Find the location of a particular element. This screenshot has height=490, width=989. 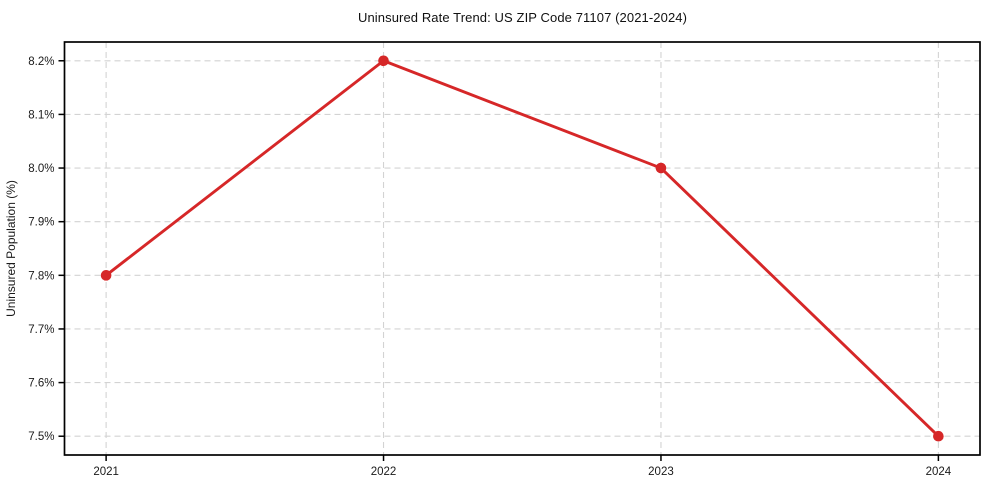

y-tick-label: 7.7% is located at coordinates (41, 330).